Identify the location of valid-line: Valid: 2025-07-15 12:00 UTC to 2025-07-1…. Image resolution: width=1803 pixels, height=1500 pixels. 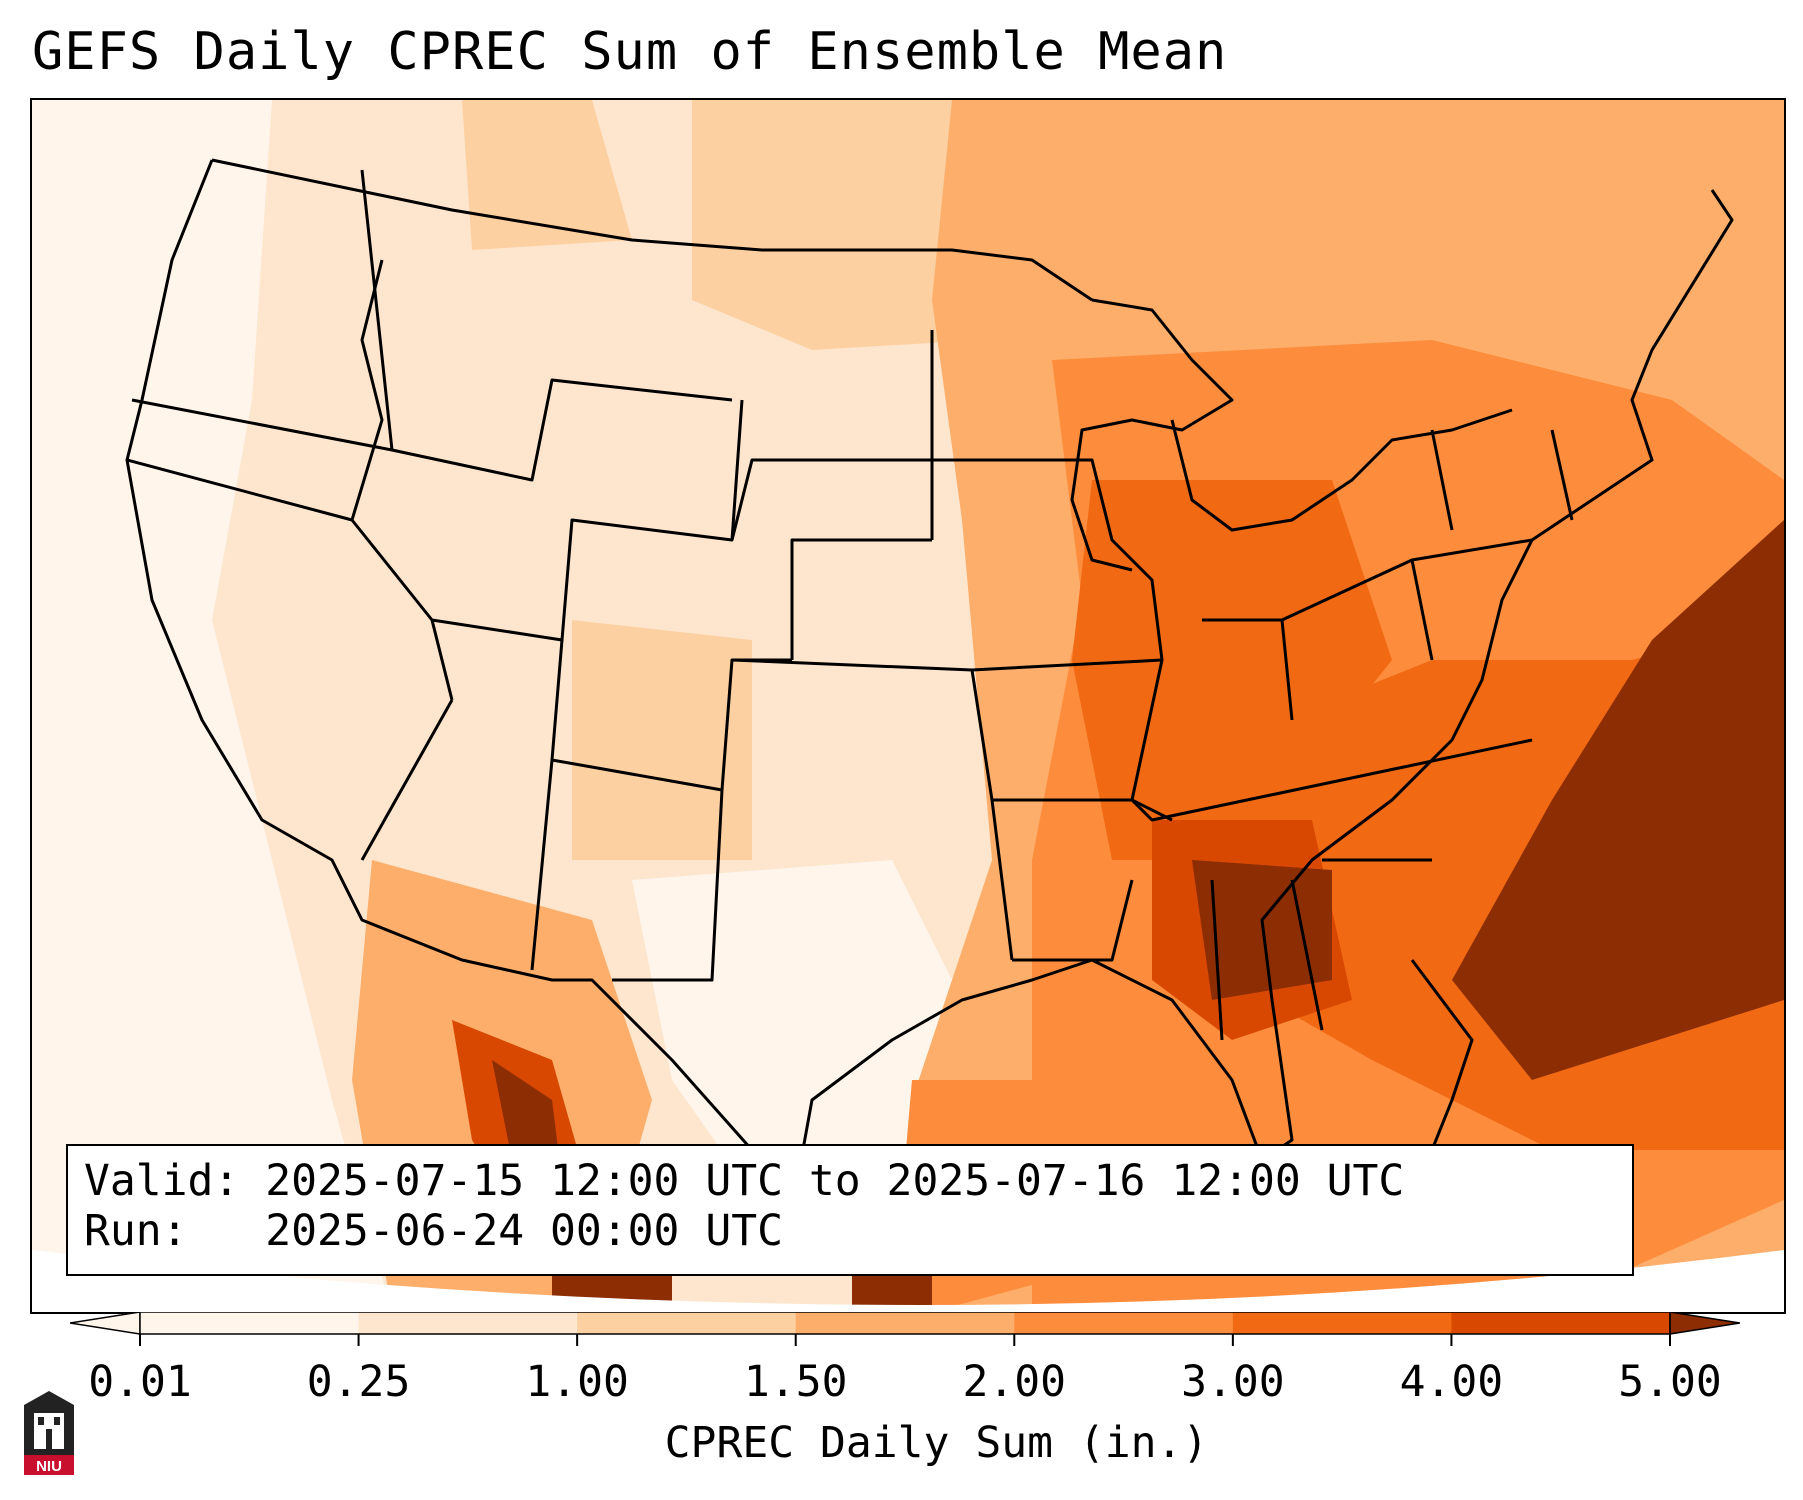
(744, 1181).